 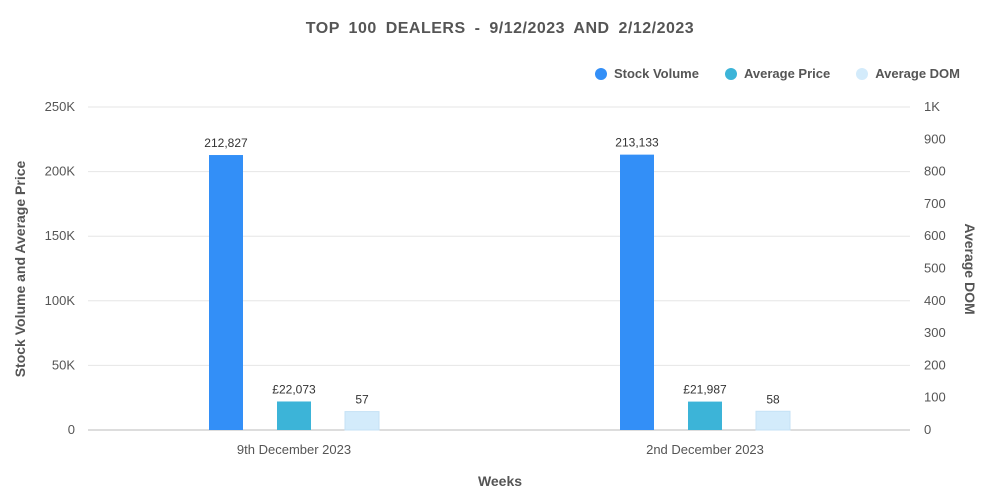 I want to click on data-label: 57, so click(x=362, y=400).